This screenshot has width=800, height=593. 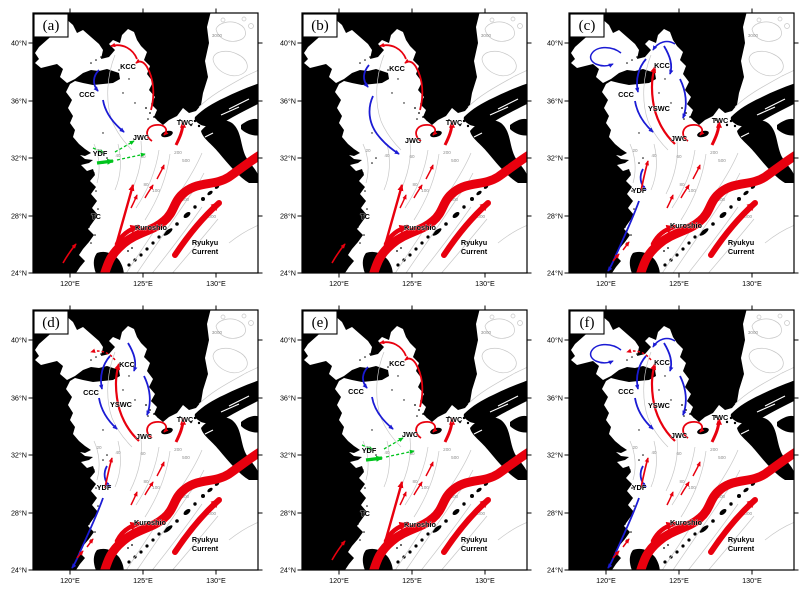 I want to click on current-arrow-ydf_dash1, so click(x=98, y=150).